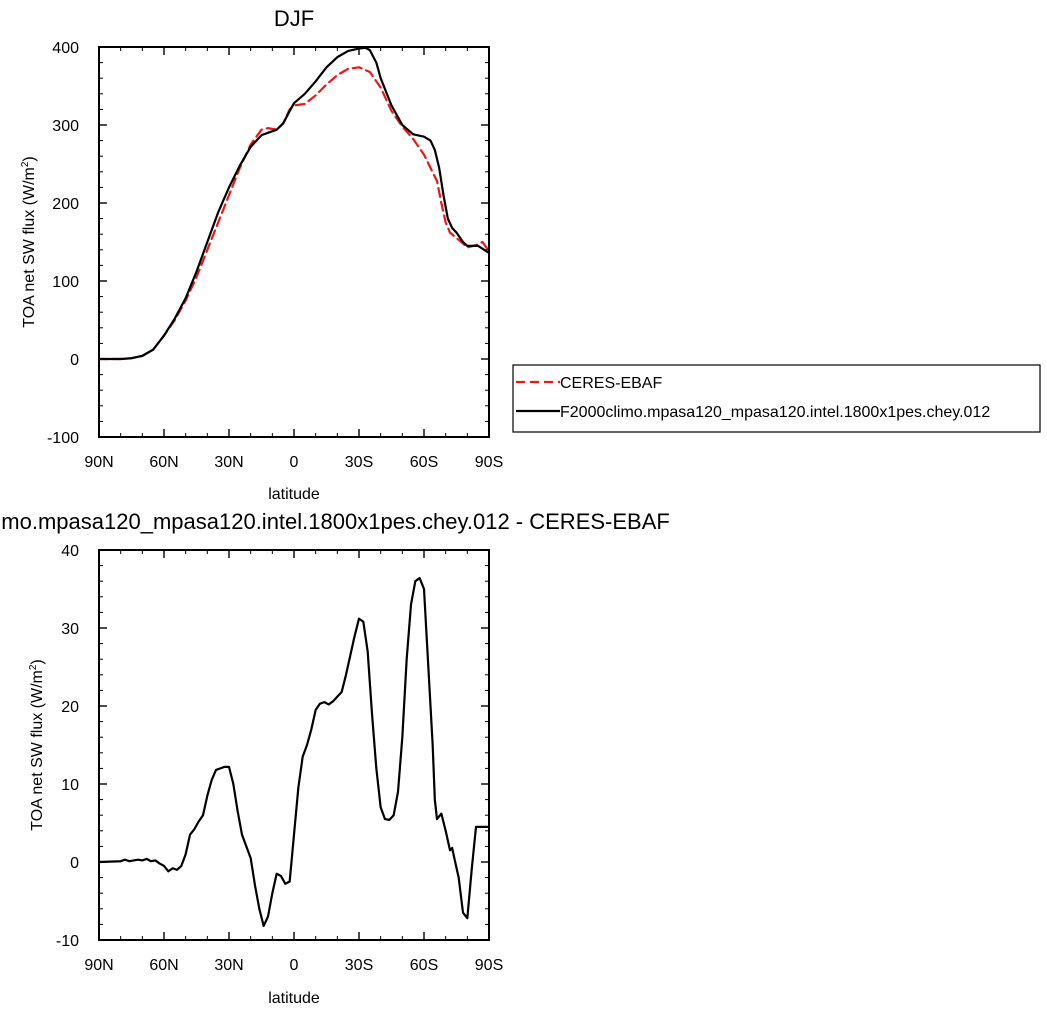  Describe the element at coordinates (70, 551) in the screenshot. I see `bottom-ytick-label: 40` at that location.